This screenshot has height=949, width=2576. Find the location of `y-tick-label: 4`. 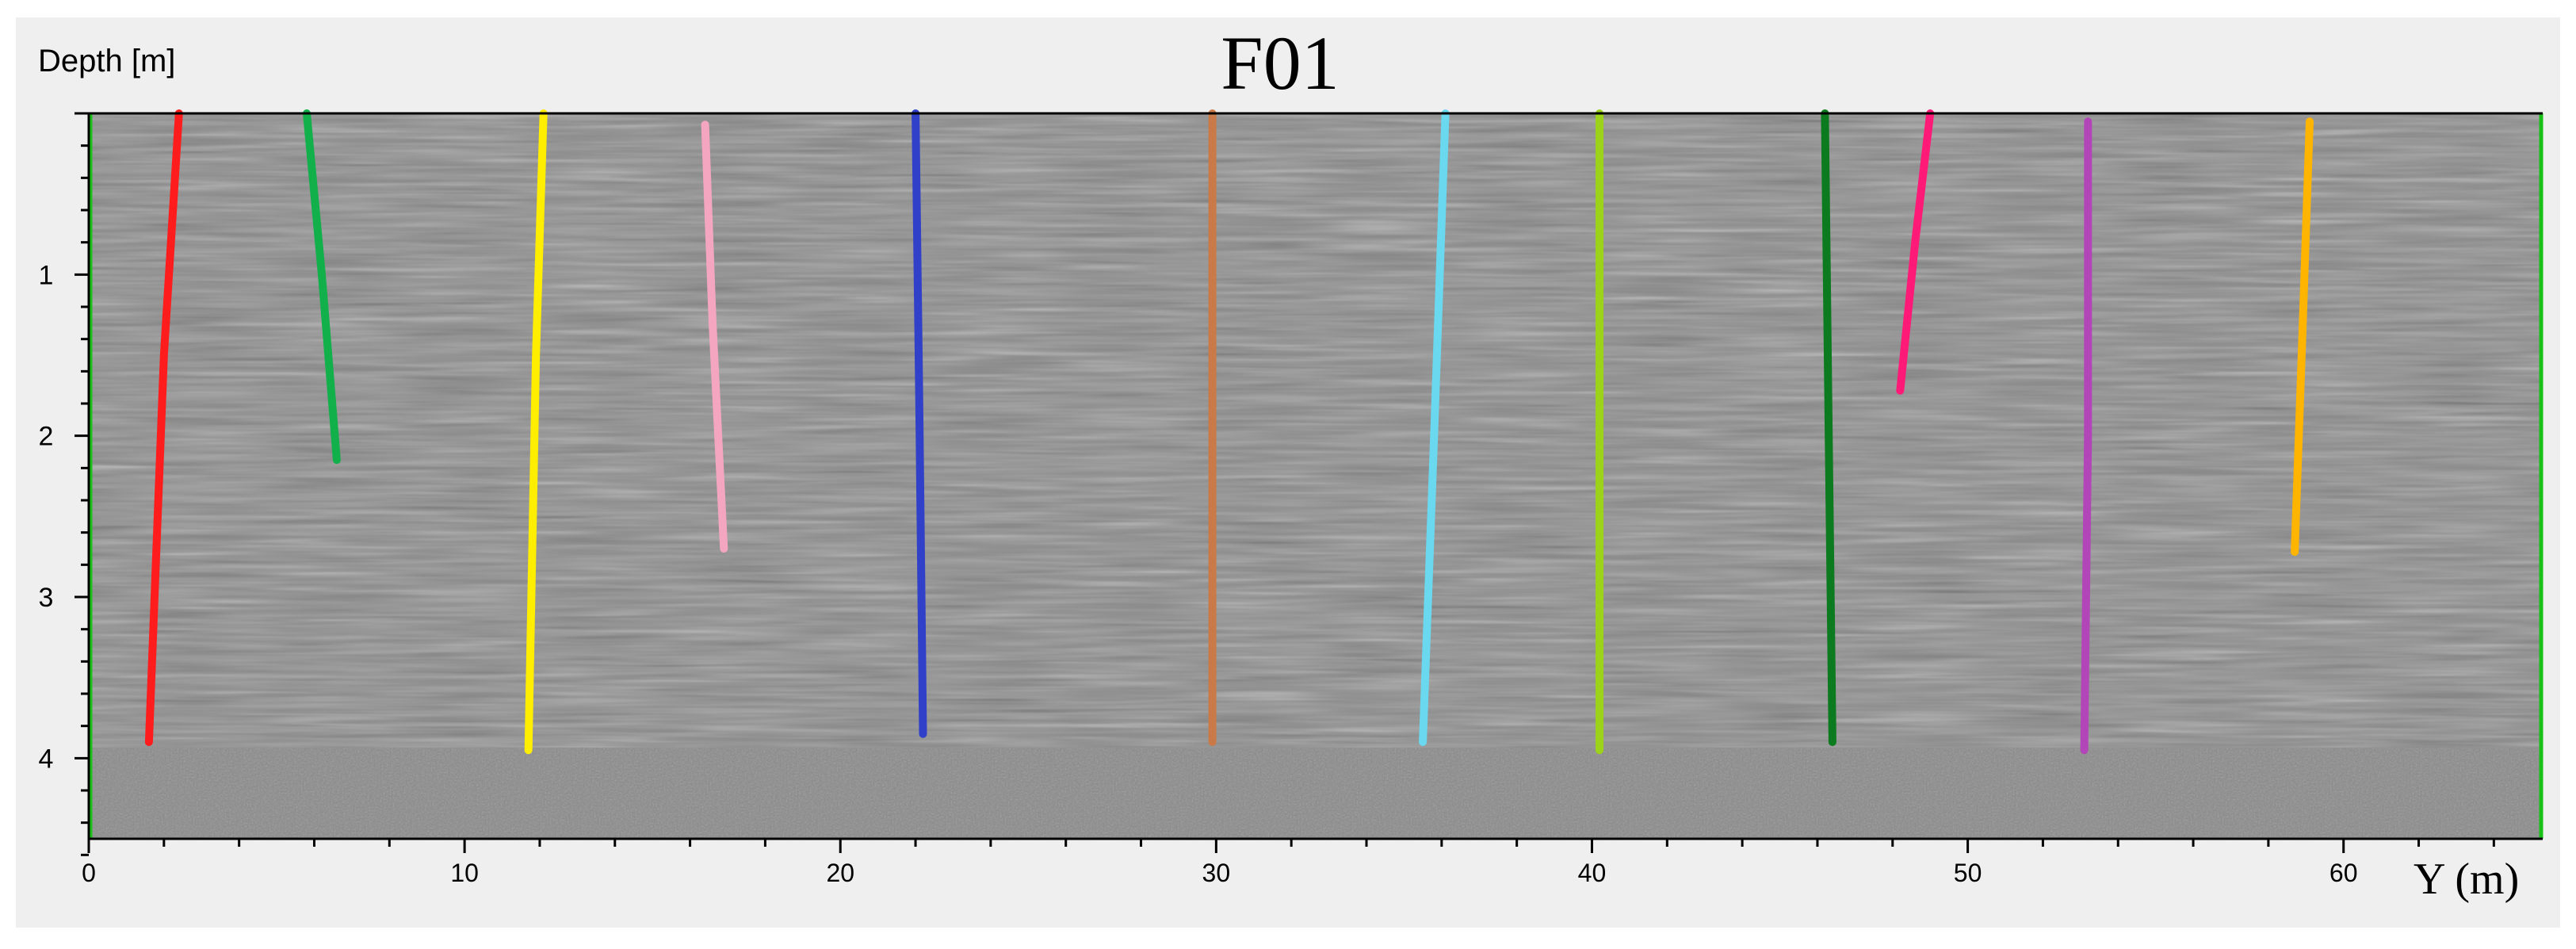

y-tick-label: 4 is located at coordinates (46, 759).